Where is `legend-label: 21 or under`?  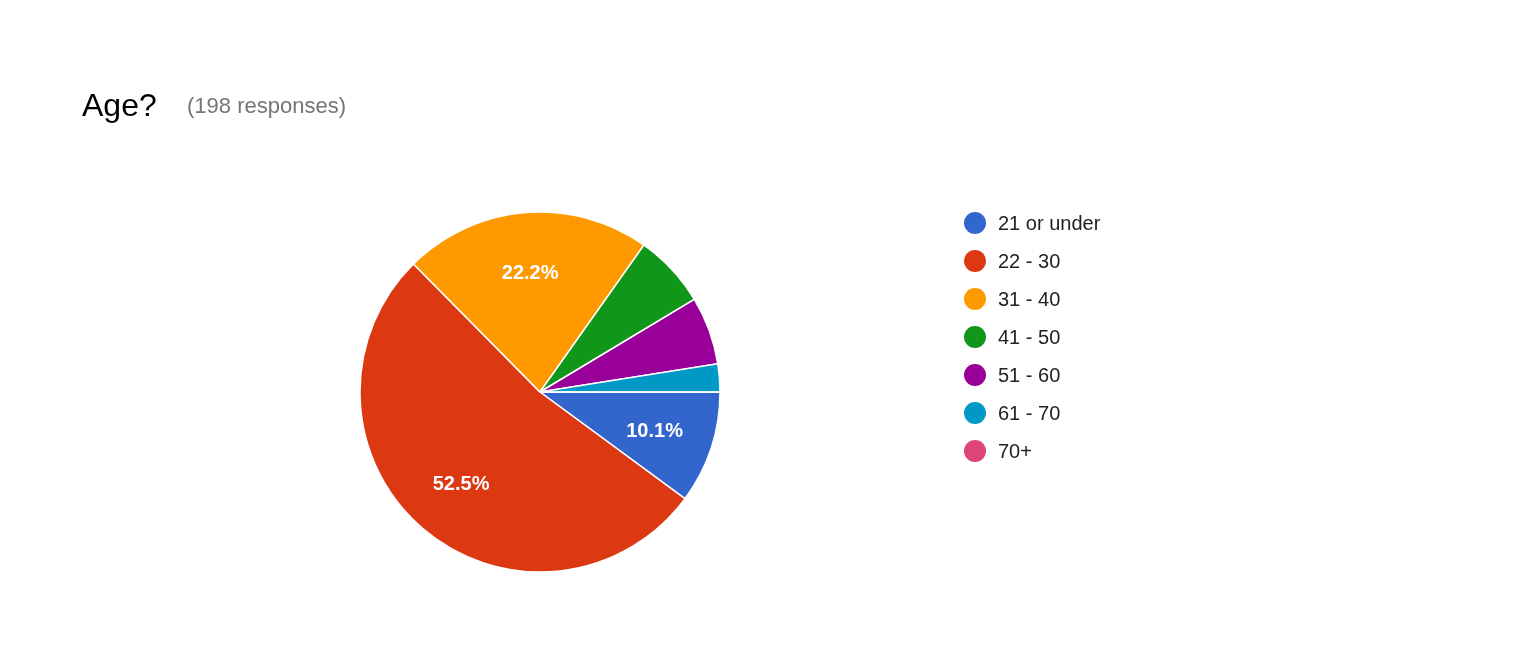 legend-label: 21 or under is located at coordinates (1049, 223).